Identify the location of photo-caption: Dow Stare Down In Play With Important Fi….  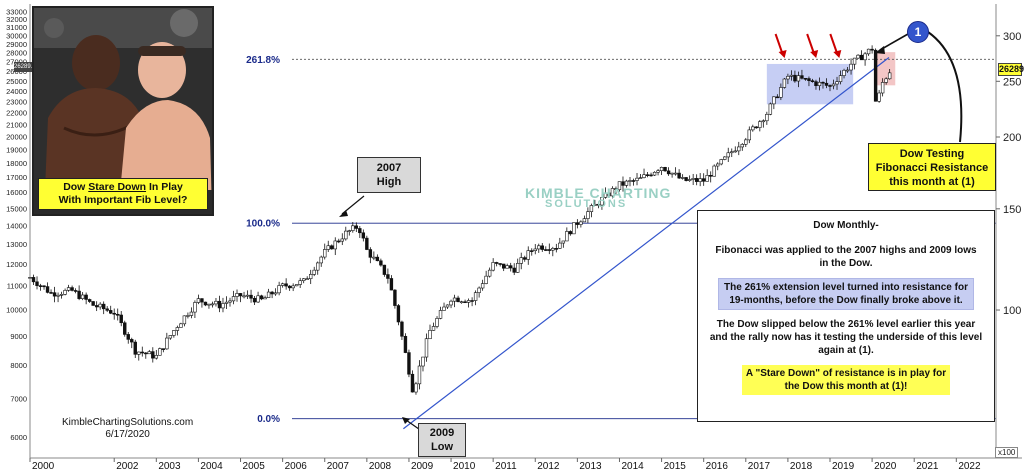
(123, 194).